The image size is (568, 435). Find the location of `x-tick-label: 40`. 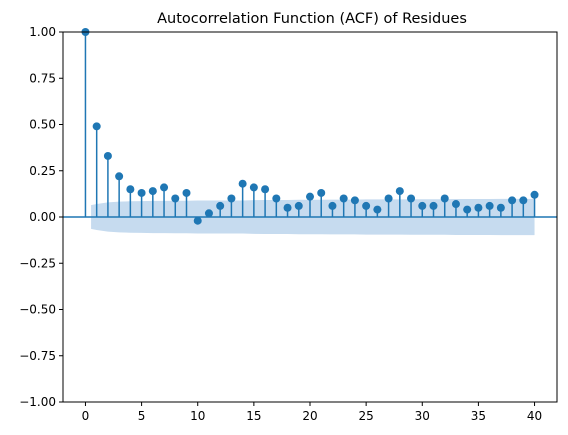

x-tick-label: 40 is located at coordinates (534, 416).